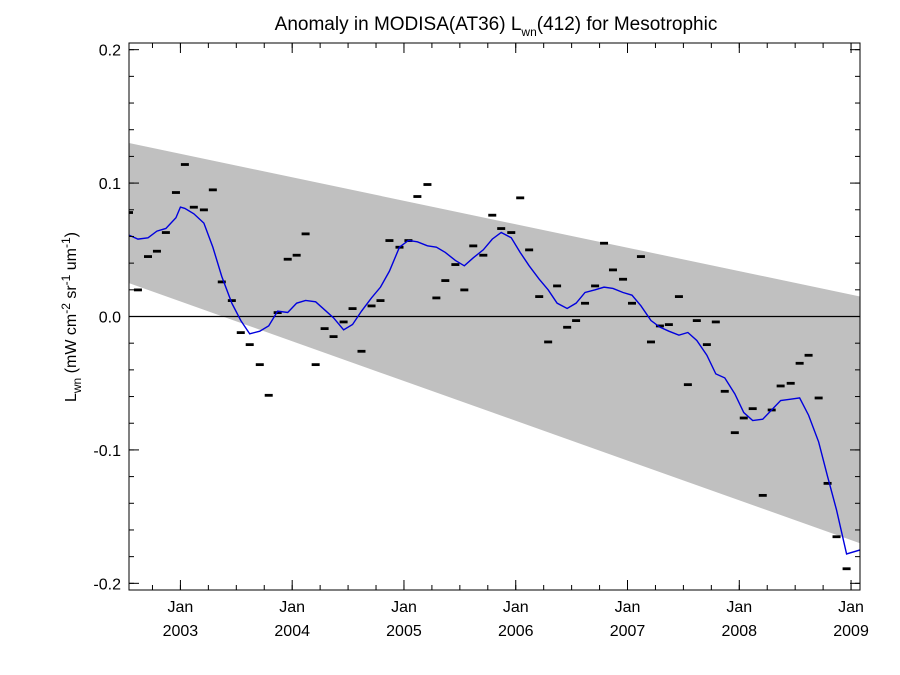  I want to click on y-tick-label: 0.0, so click(110, 318).